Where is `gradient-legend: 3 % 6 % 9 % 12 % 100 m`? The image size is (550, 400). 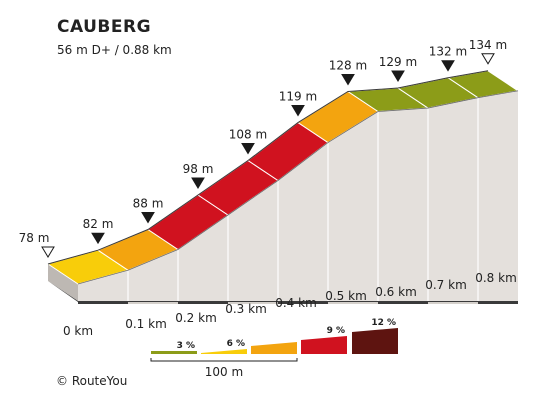 gradient-legend: 3 % 6 % 9 % 12 % 100 m is located at coordinates (274, 348).